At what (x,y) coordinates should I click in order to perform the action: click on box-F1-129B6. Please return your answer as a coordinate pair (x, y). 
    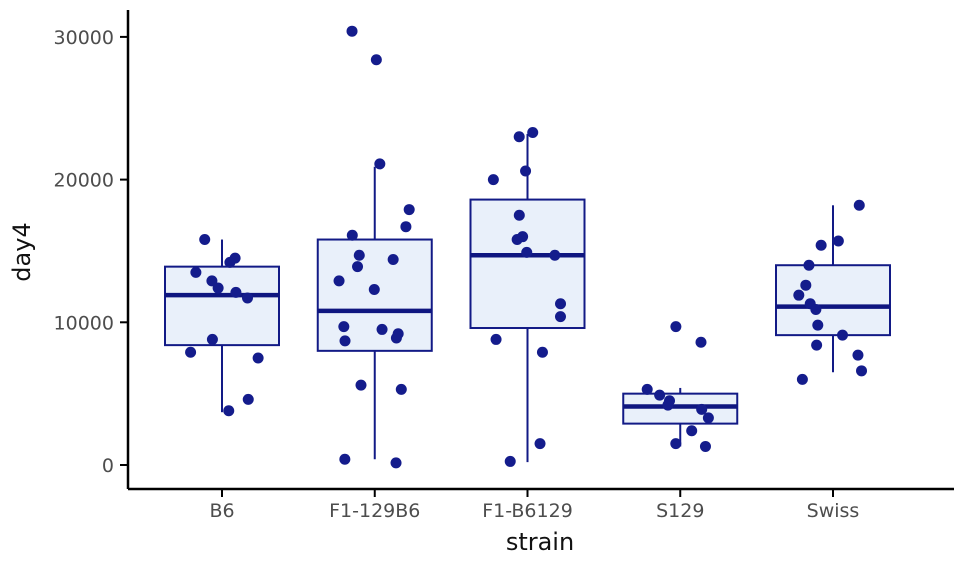
    Looking at the image, I should click on (374, 295).